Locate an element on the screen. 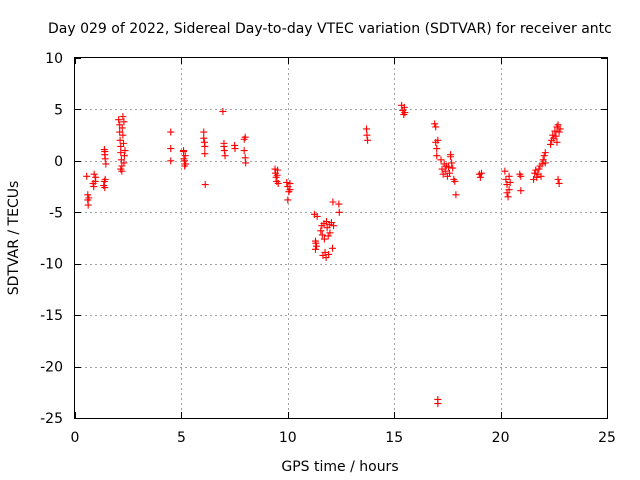  y-tick-label: 5 is located at coordinates (58, 110).